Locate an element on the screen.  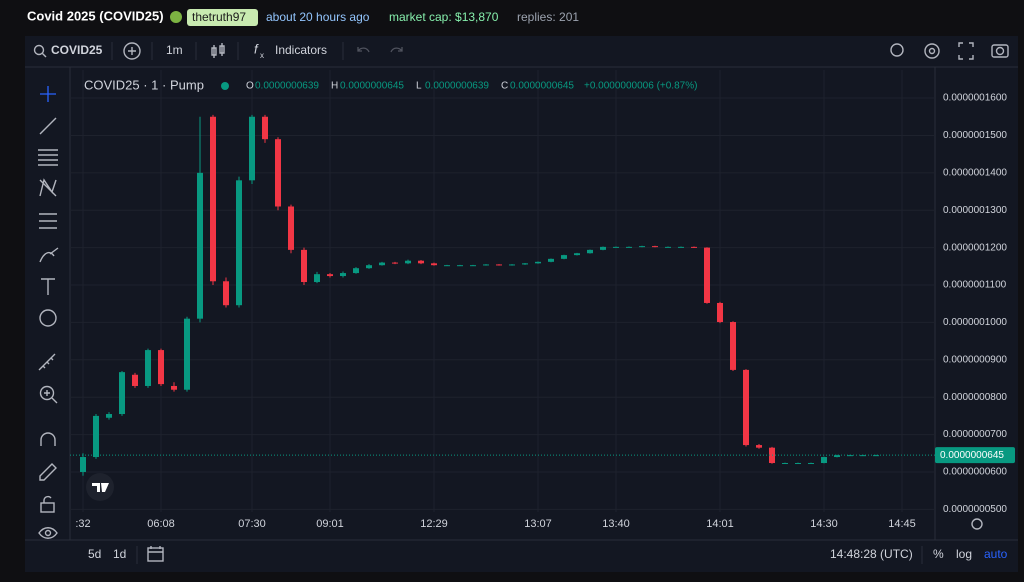
avatar is located at coordinates (176, 17).